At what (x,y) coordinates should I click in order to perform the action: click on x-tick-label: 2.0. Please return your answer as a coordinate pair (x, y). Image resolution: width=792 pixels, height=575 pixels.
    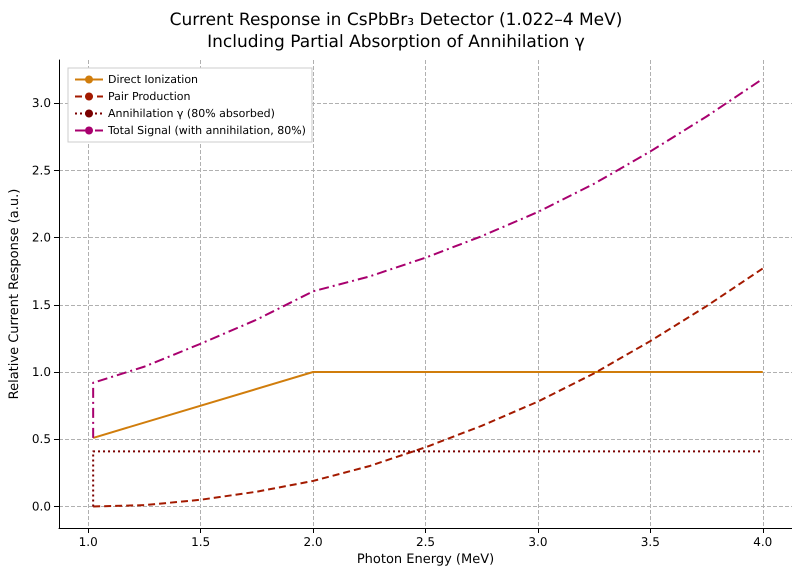
    Looking at the image, I should click on (313, 542).